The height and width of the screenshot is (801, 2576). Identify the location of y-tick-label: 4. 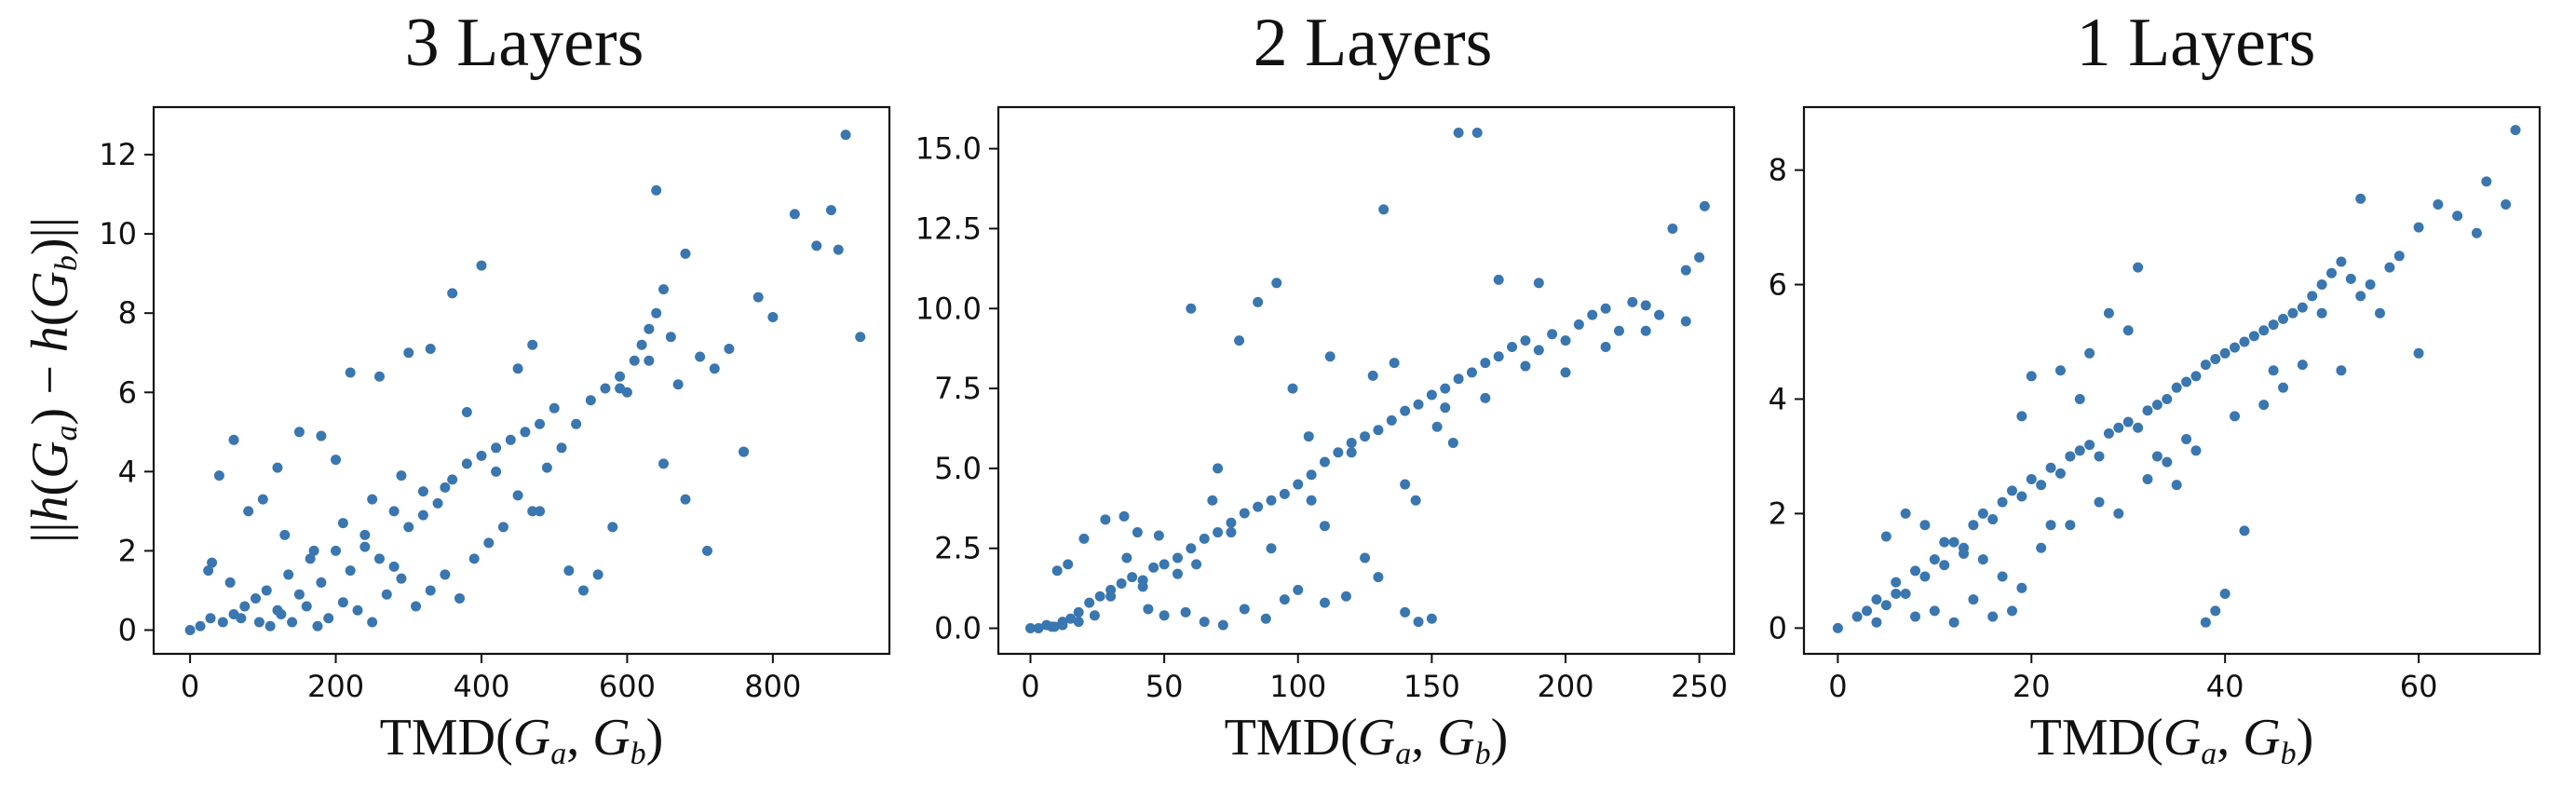
(127, 471).